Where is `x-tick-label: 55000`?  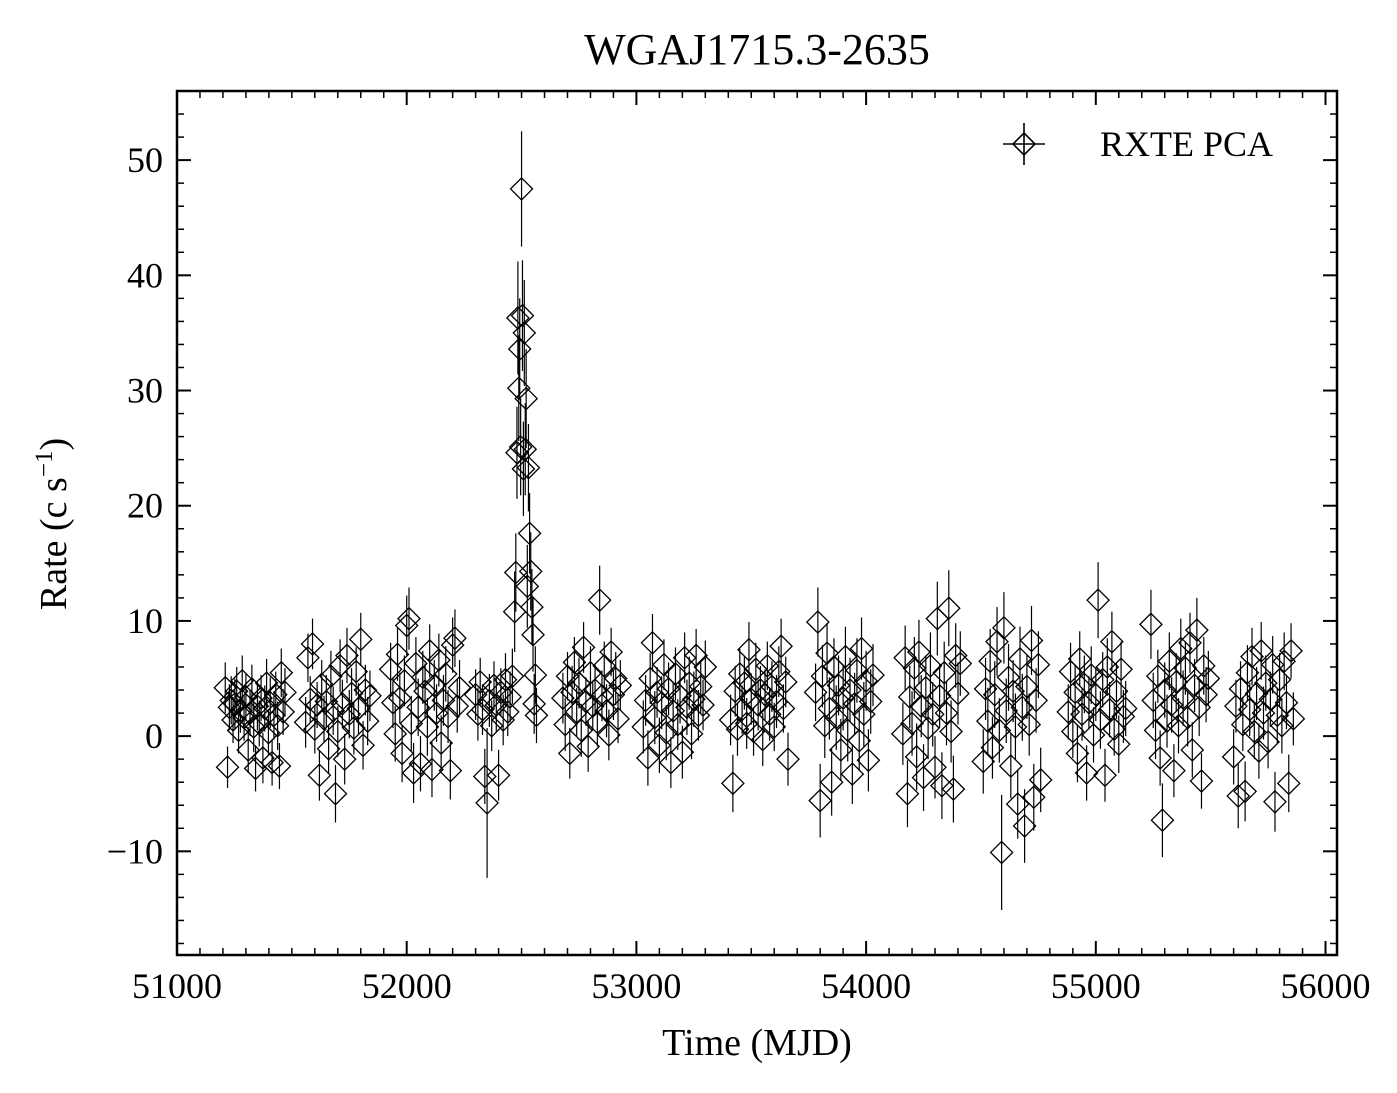 x-tick-label: 55000 is located at coordinates (1096, 986).